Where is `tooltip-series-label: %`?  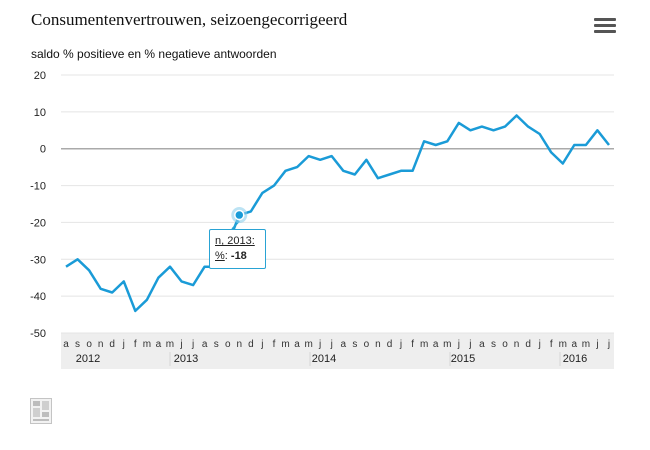 tooltip-series-label: % is located at coordinates (220, 256).